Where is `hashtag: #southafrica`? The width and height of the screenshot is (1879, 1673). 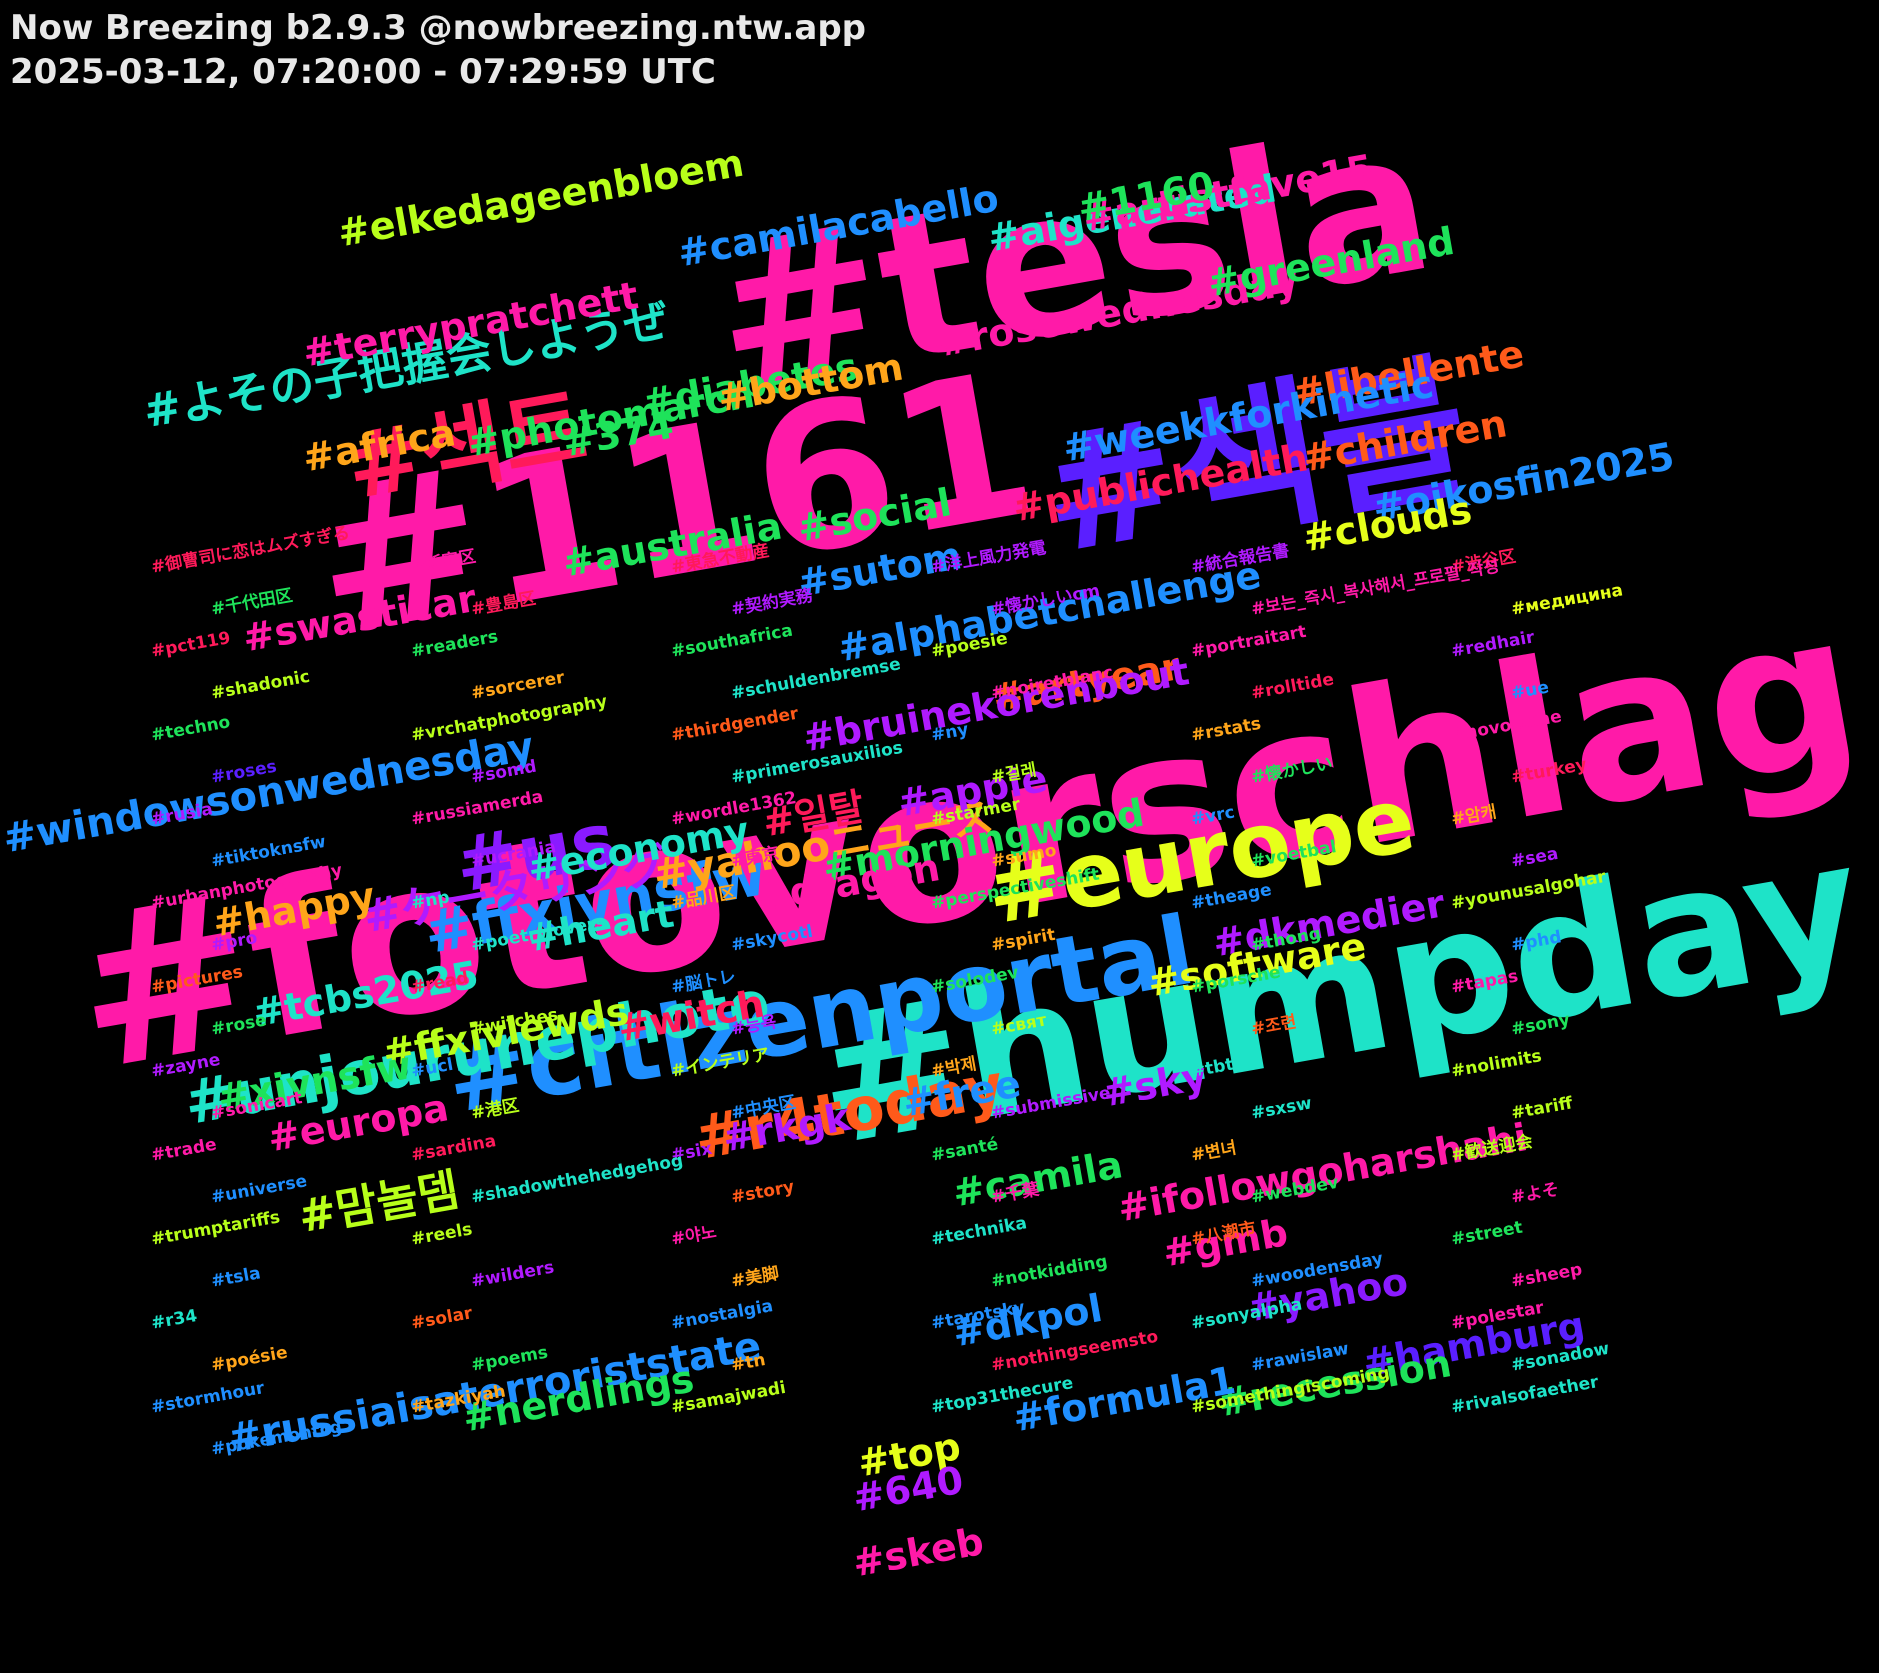
hashtag: #southafrica is located at coordinates (732, 641).